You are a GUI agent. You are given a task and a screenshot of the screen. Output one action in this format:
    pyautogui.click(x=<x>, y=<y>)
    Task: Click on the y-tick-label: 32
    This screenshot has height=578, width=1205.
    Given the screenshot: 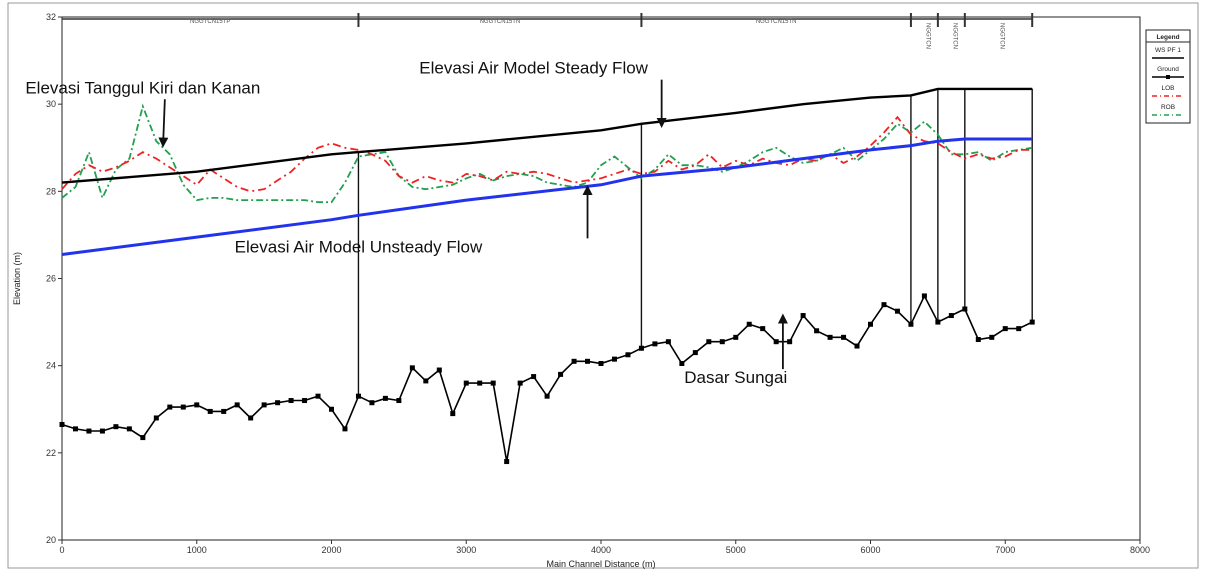 What is the action you would take?
    pyautogui.click(x=51, y=17)
    